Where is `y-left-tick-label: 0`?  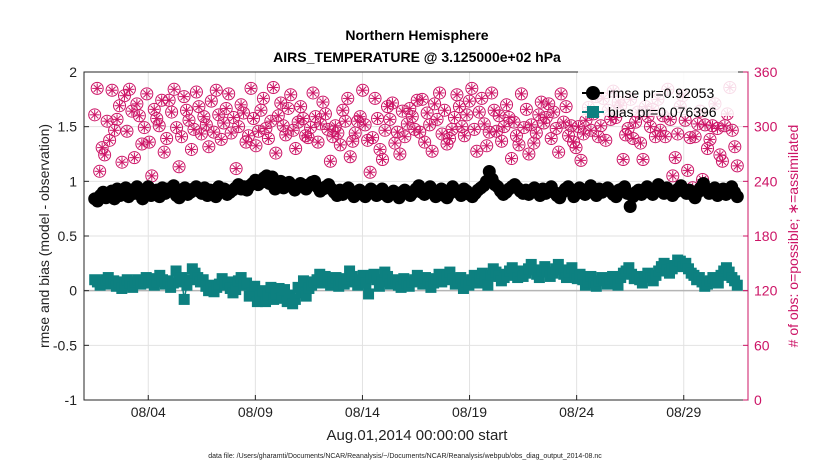
y-left-tick-label: 0 is located at coordinates (73, 291).